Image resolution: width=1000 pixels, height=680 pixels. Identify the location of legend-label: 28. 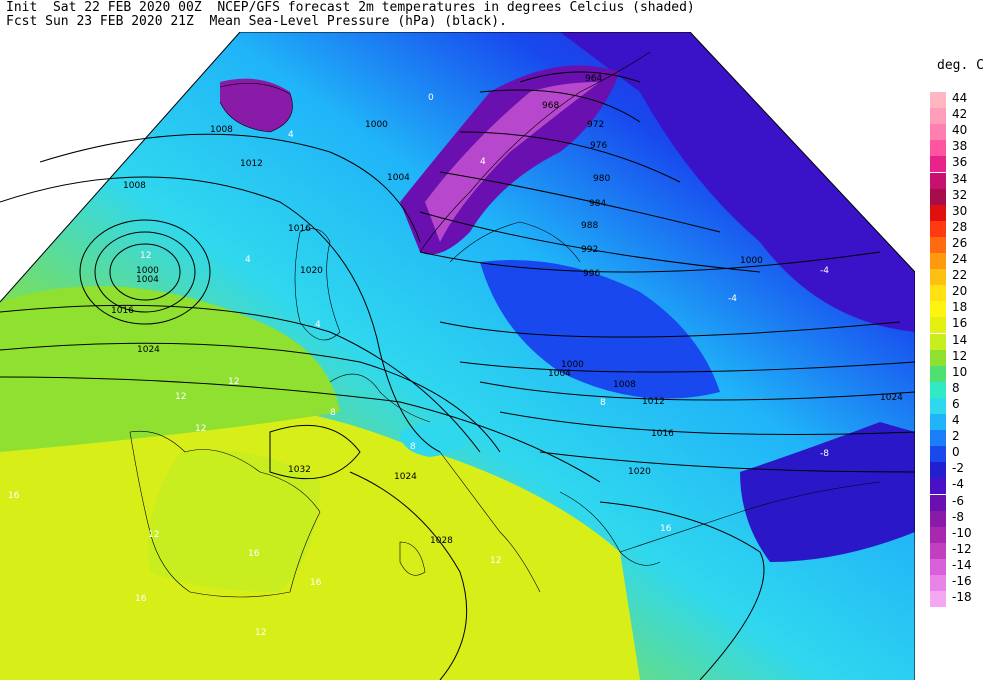
(960, 226).